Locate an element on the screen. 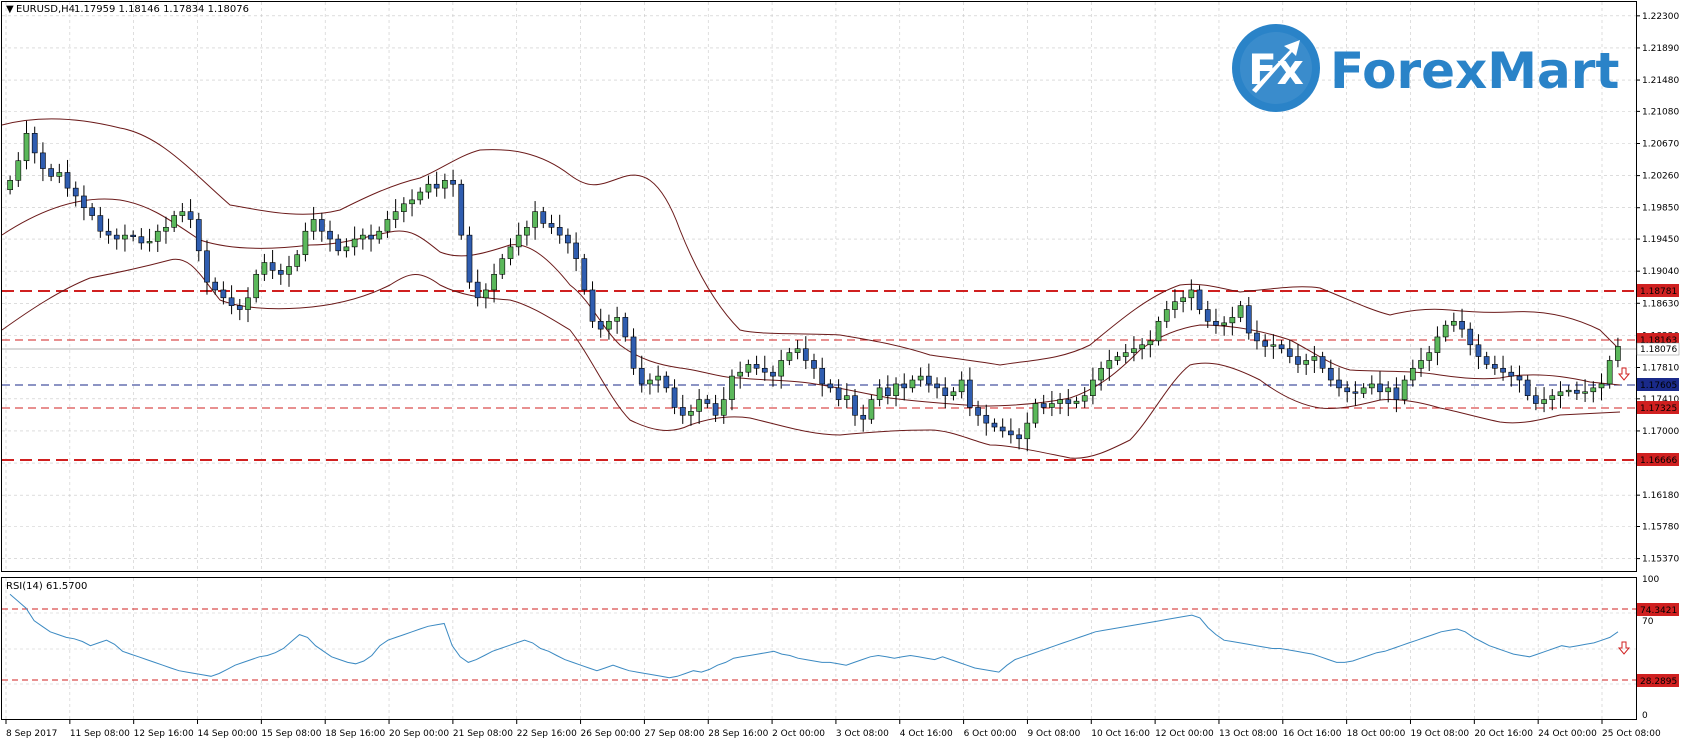 This screenshot has height=744, width=1681. time-tick-label: 12 Oct 00:00 is located at coordinates (1184, 734).